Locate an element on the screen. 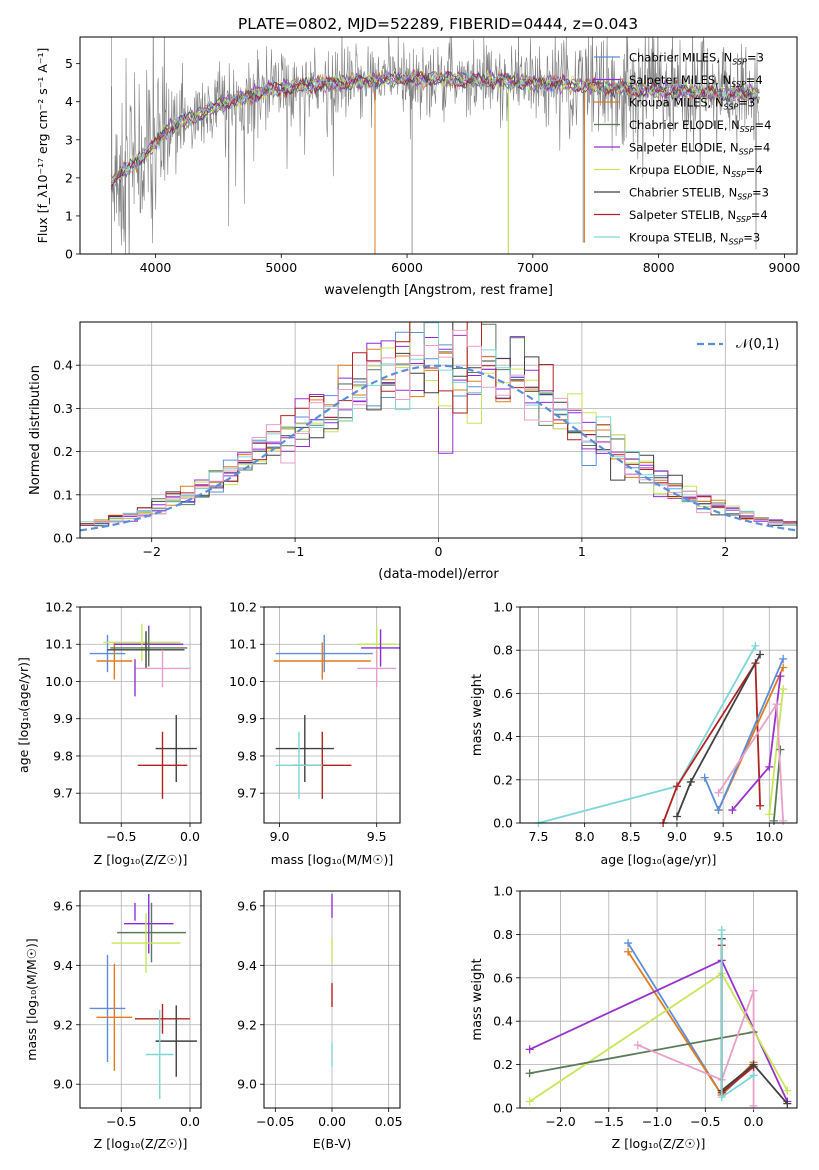 This screenshot has height=1170, width=819. y-tick-label: 4 is located at coordinates (69, 101).